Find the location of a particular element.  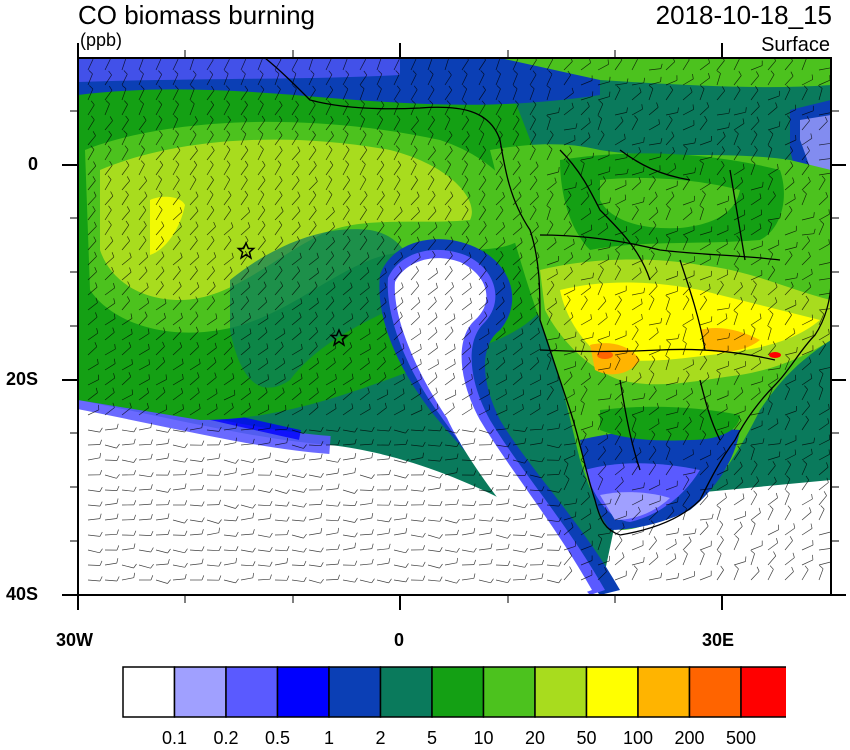

map-title: CO biomass burning is located at coordinates (196, 15).